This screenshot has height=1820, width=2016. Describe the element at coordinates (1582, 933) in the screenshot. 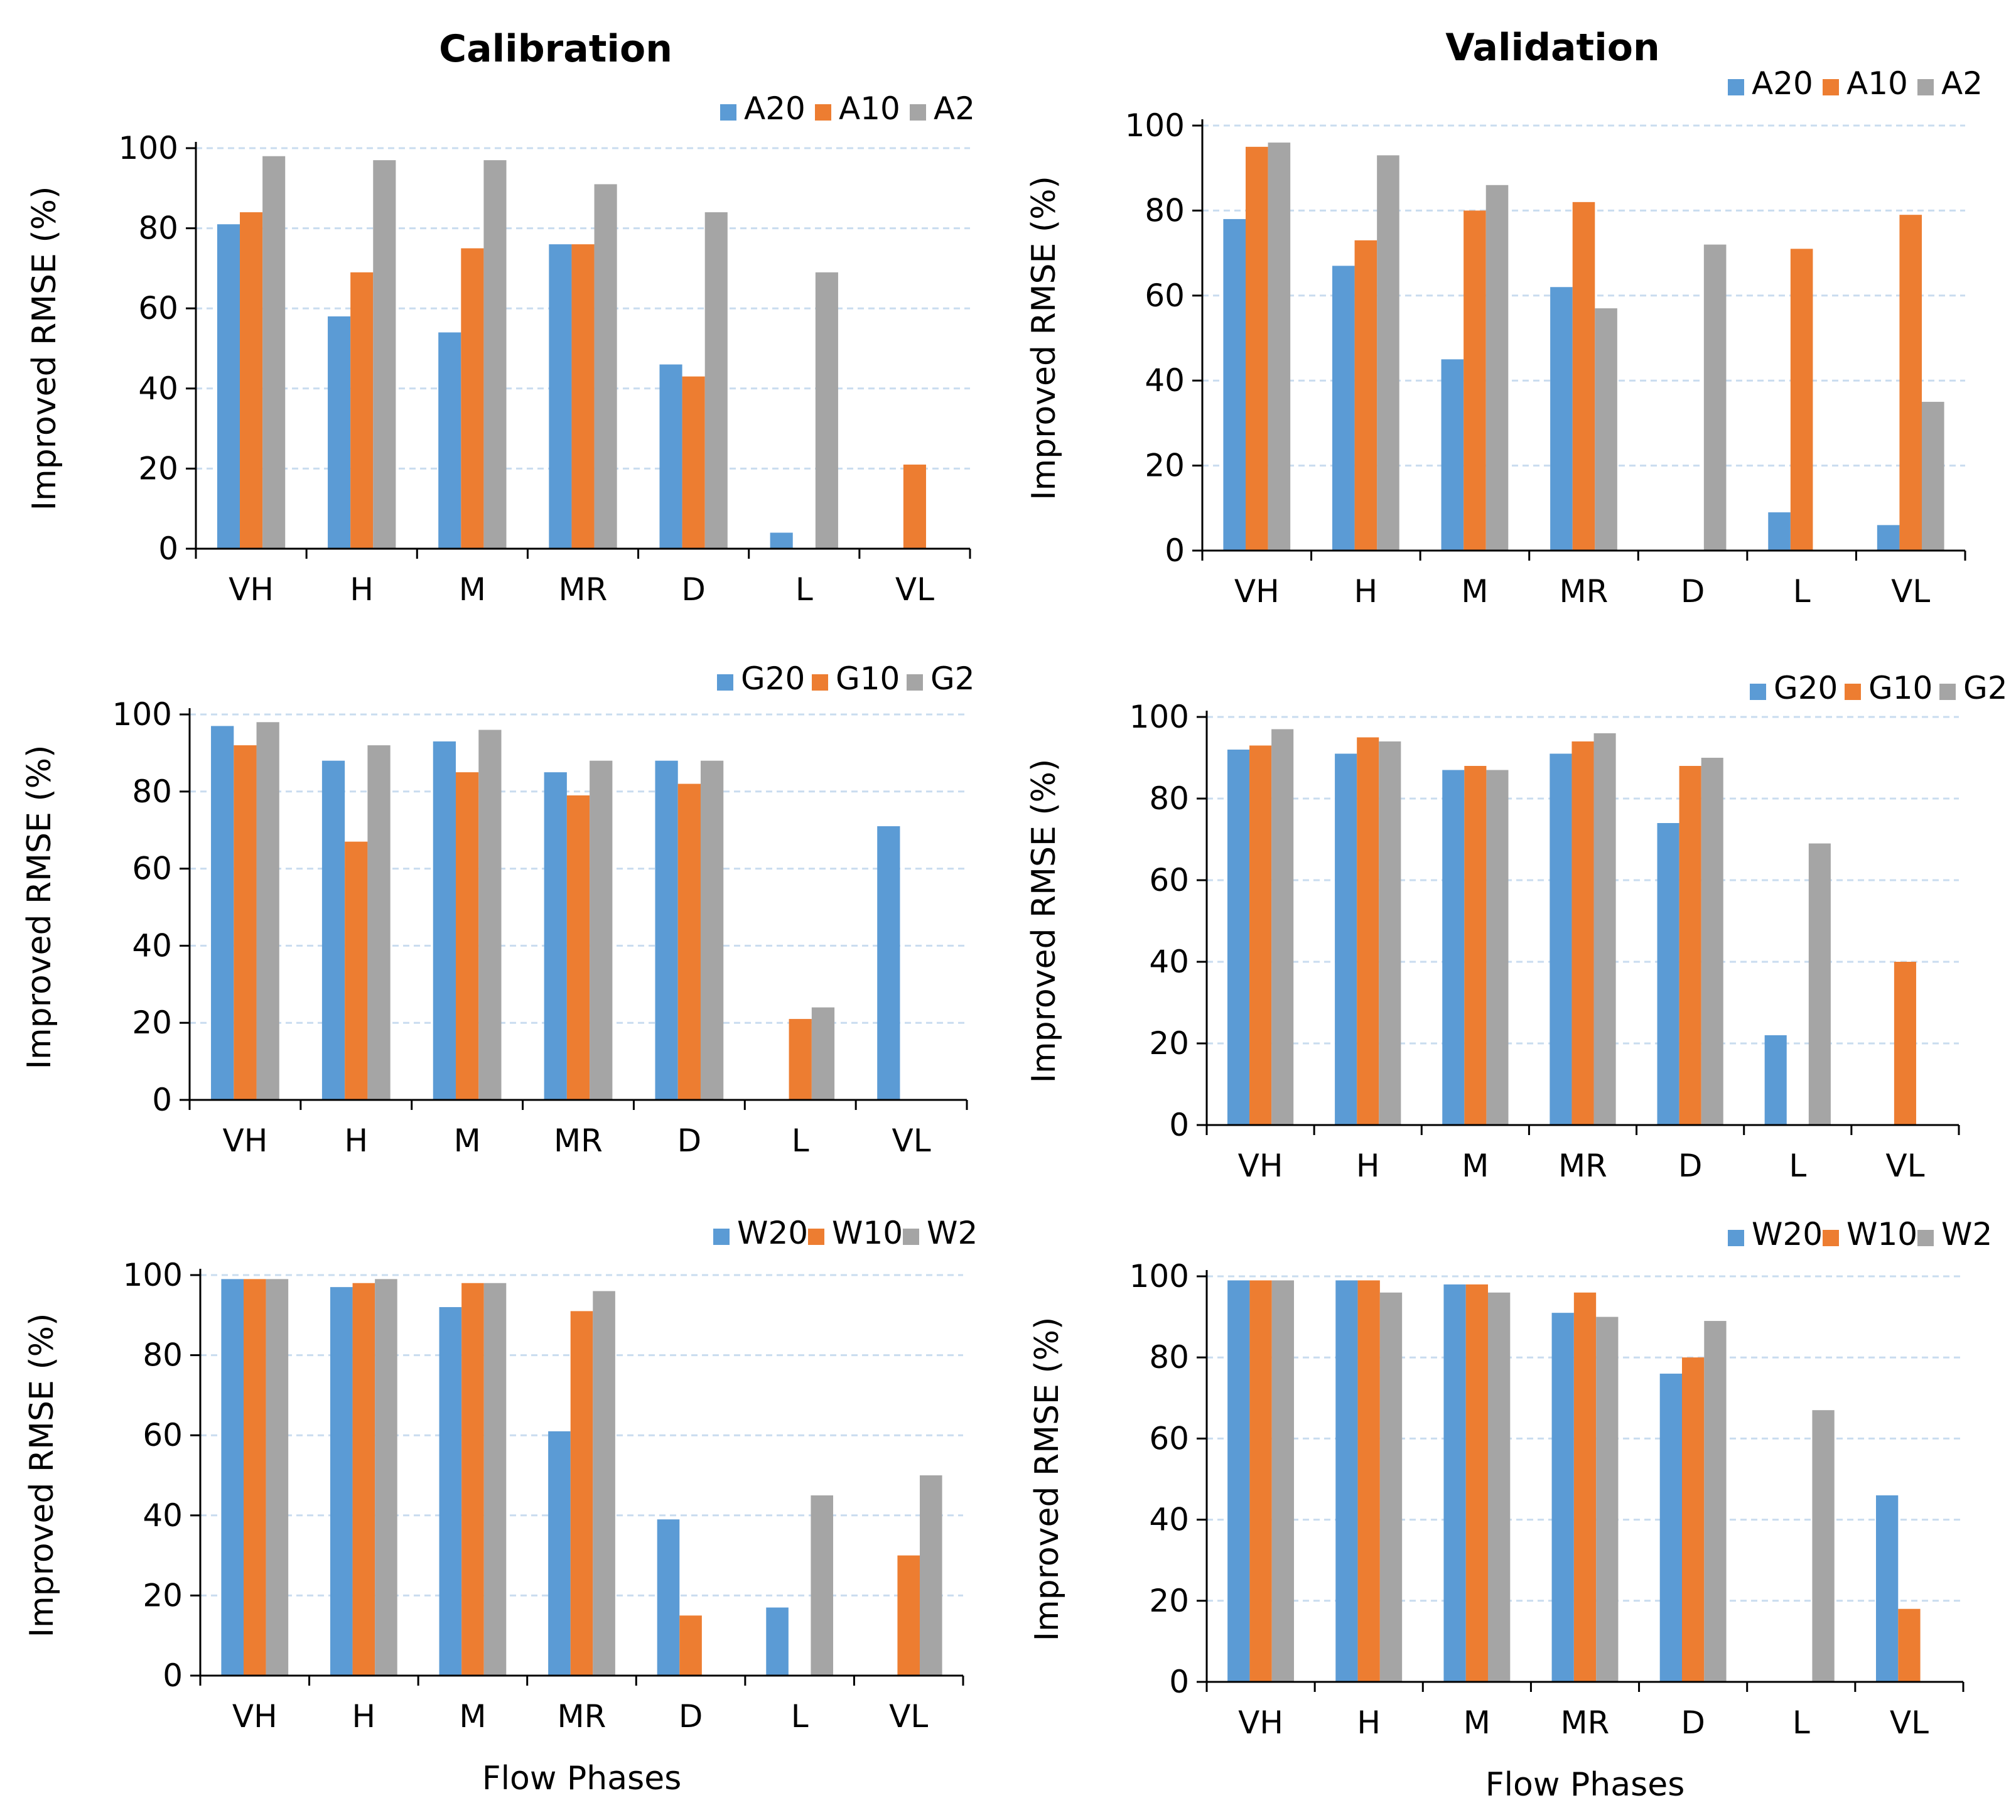

I see `bar-g10-mr` at that location.